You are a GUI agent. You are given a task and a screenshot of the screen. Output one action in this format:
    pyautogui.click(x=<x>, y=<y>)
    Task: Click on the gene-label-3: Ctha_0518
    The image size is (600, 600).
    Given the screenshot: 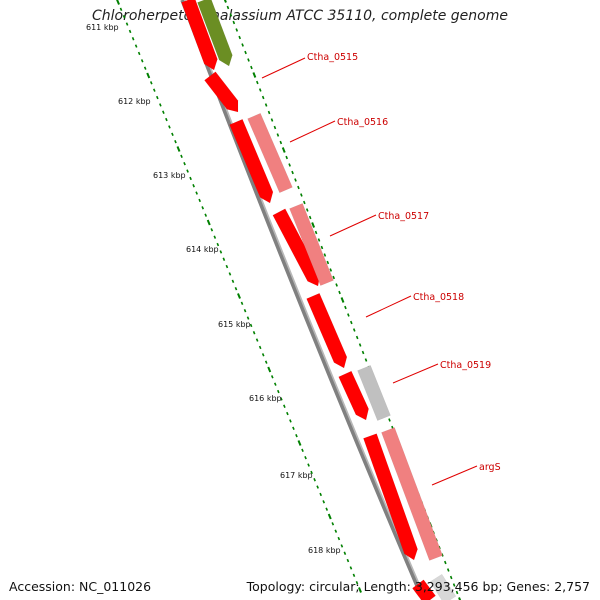 What is the action you would take?
    pyautogui.click(x=438, y=297)
    